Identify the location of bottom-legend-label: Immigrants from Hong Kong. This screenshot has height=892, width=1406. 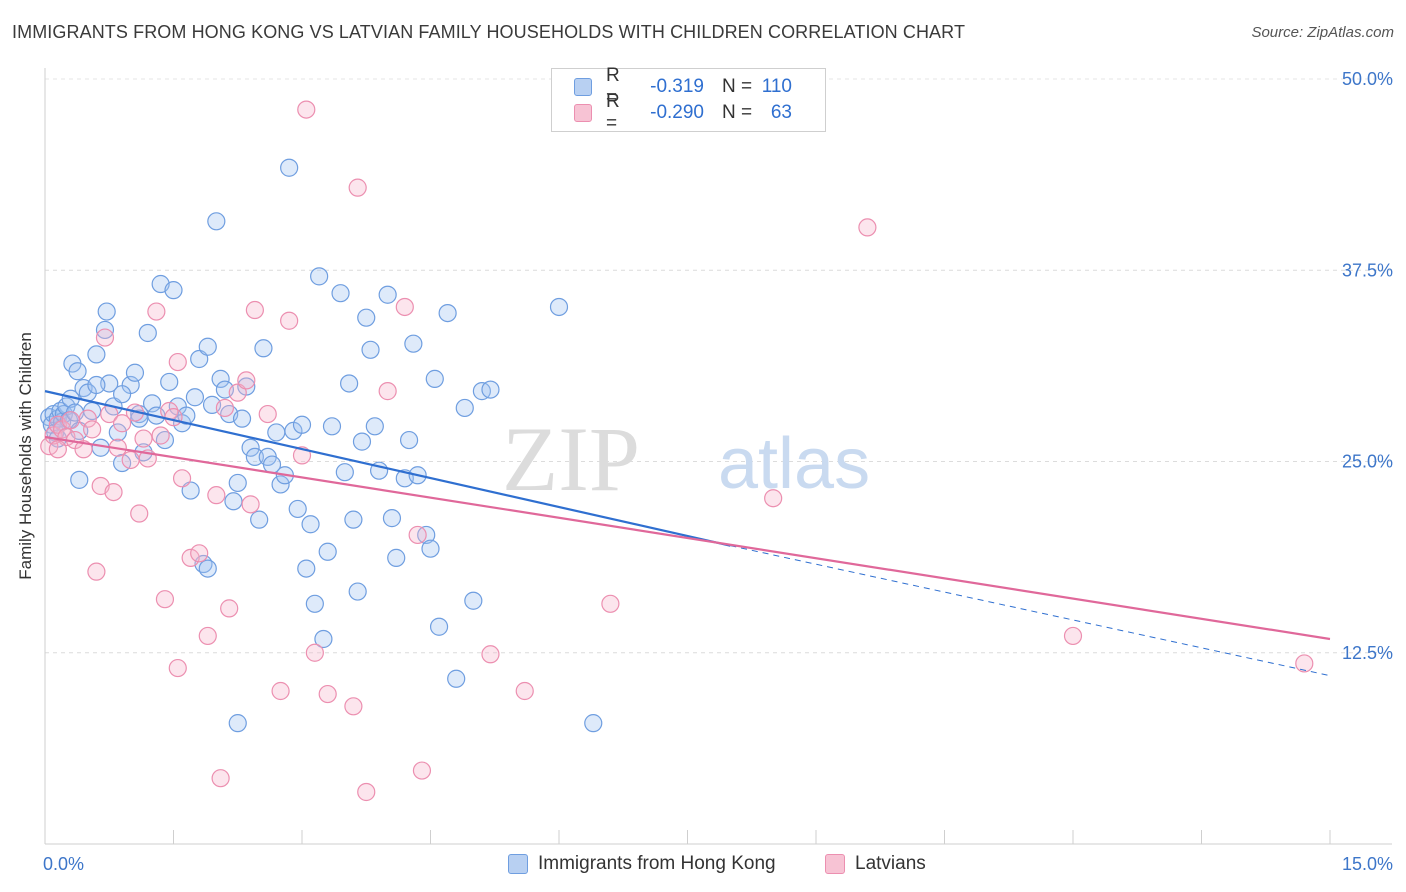
(657, 863).